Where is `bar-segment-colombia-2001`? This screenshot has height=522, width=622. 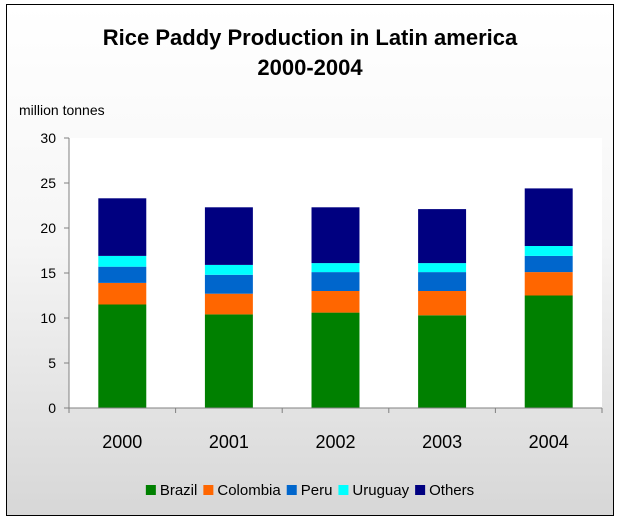
bar-segment-colombia-2001 is located at coordinates (228, 304).